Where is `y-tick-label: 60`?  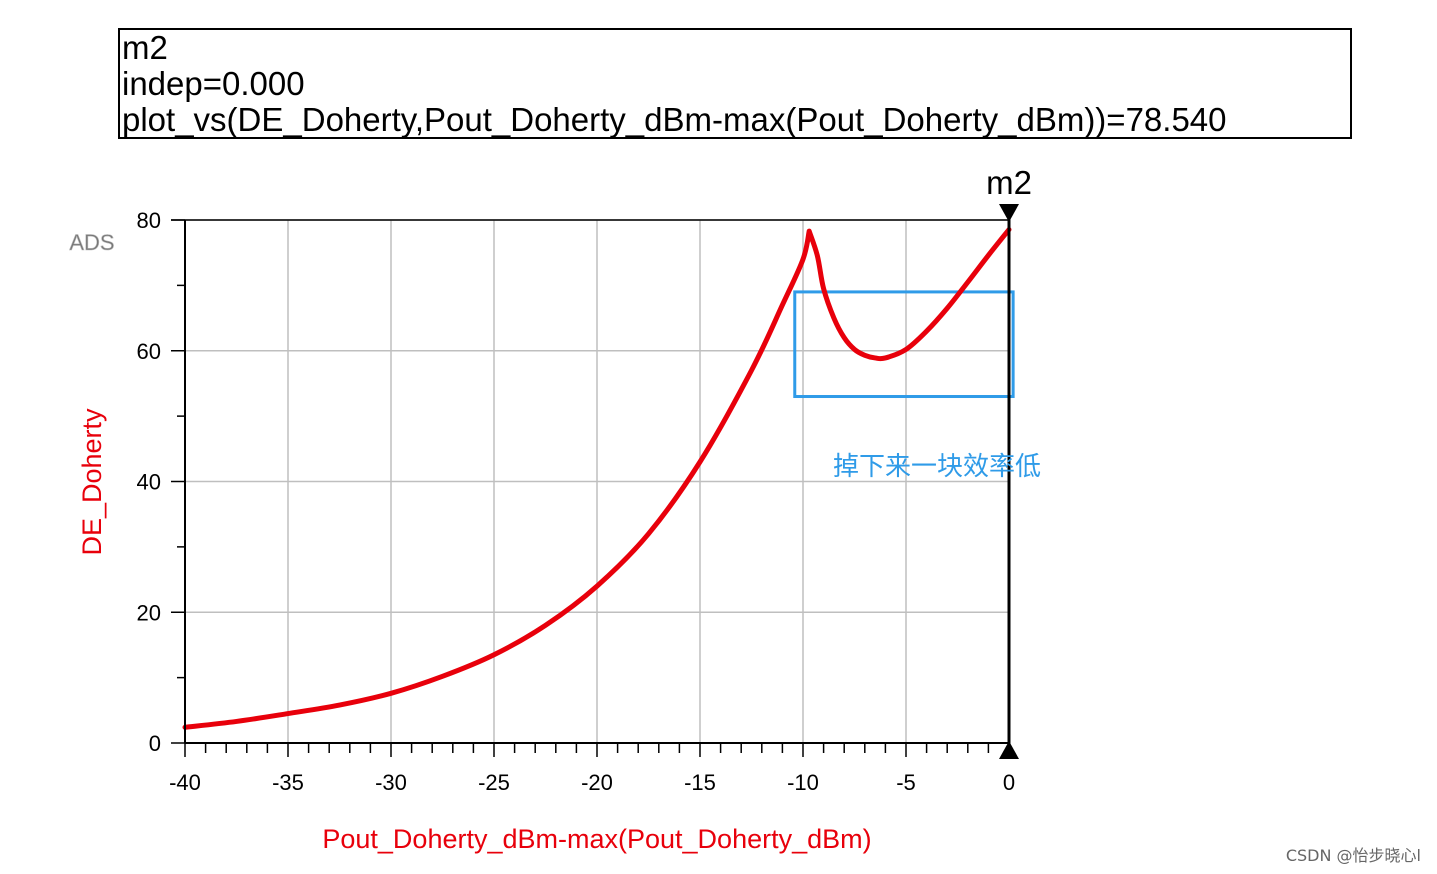
y-tick-label: 60 is located at coordinates (149, 351).